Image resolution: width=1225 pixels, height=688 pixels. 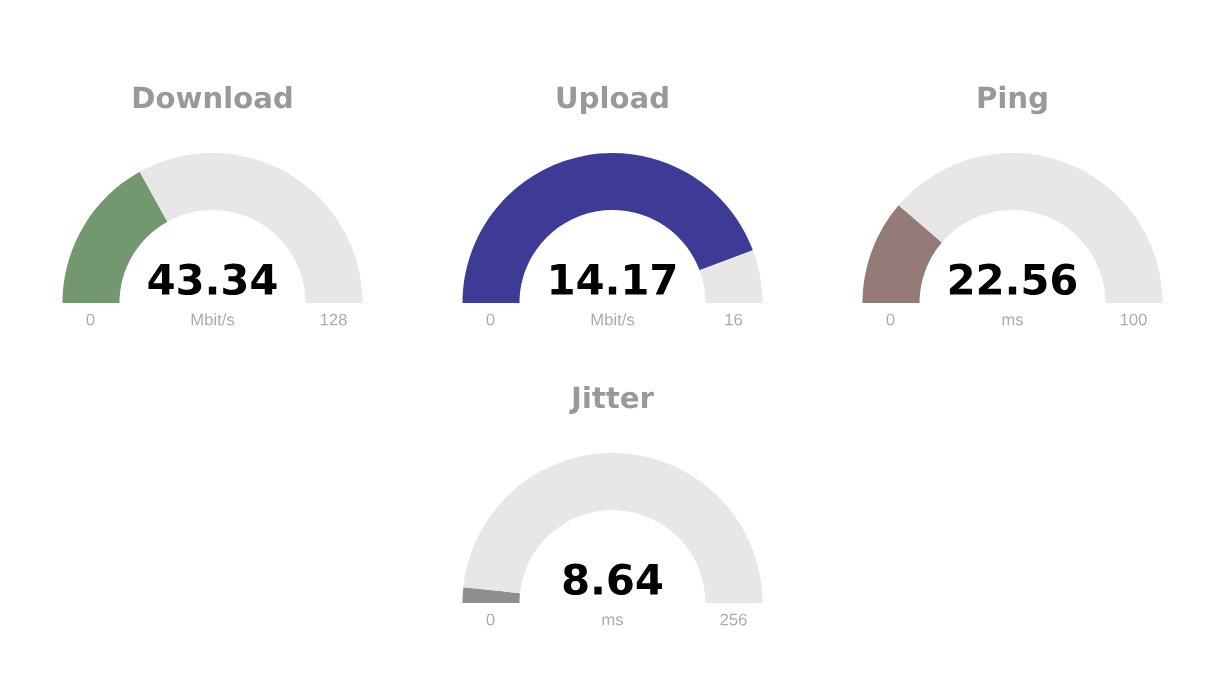 I want to click on chart-title: Download, so click(x=212, y=97).